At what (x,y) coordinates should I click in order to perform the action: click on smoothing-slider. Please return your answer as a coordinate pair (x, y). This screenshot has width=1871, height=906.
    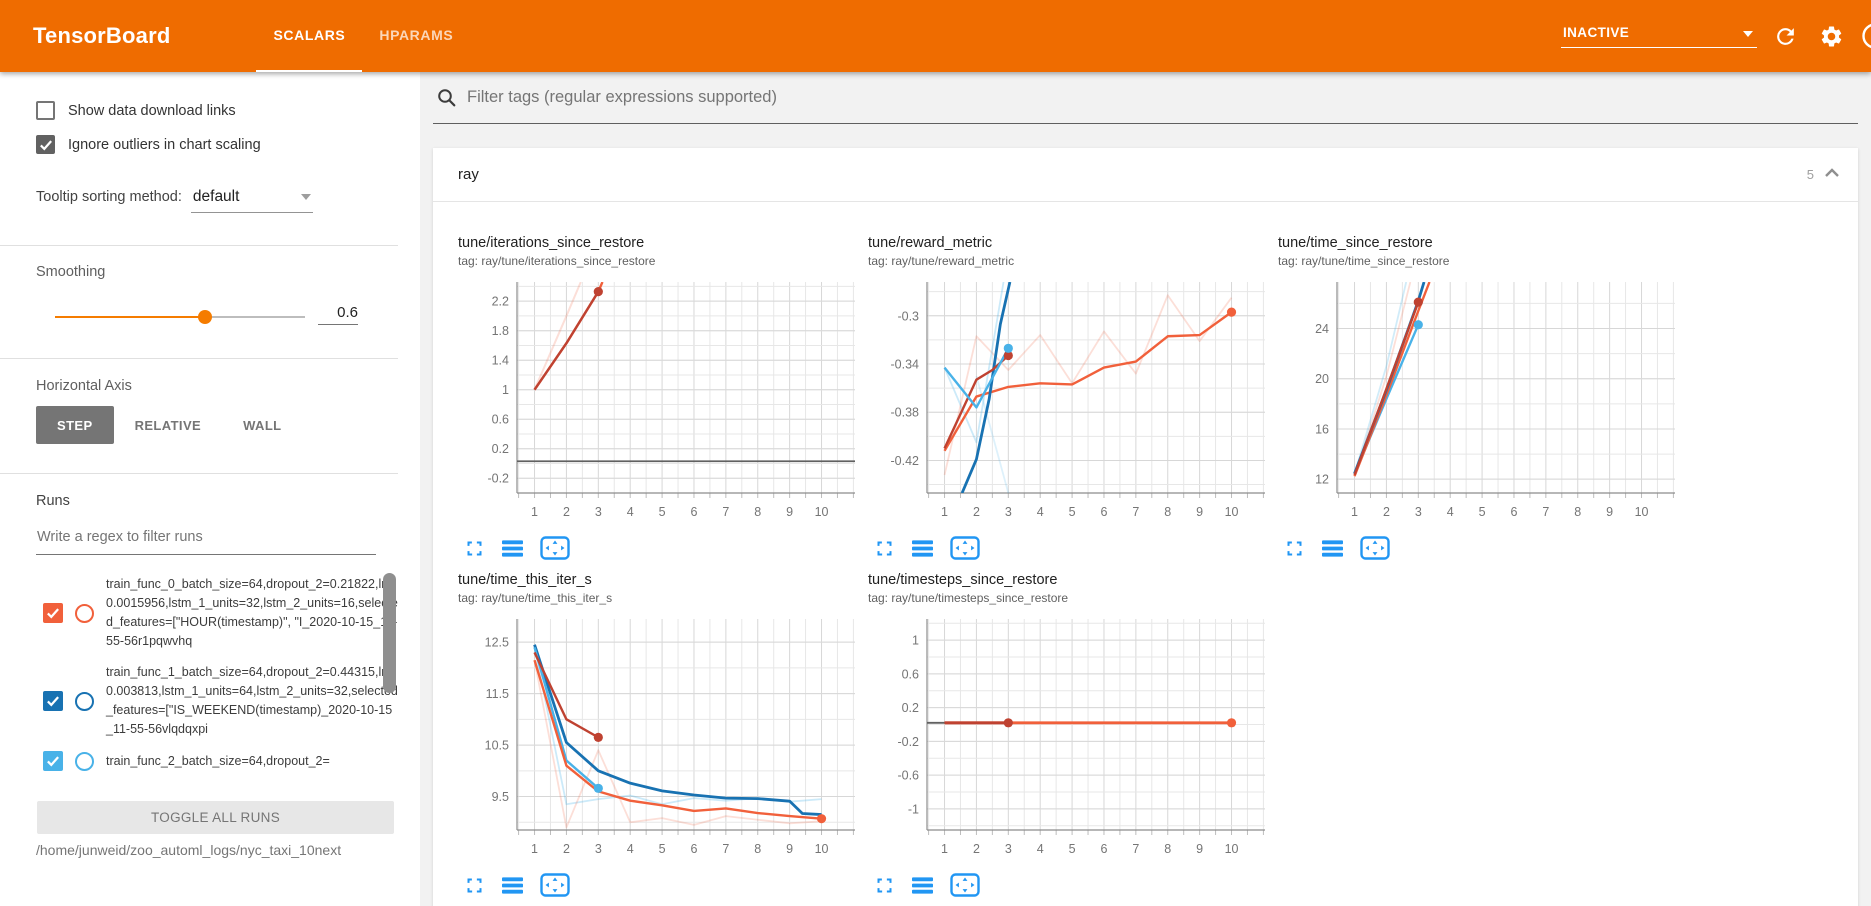
    Looking at the image, I should click on (180, 317).